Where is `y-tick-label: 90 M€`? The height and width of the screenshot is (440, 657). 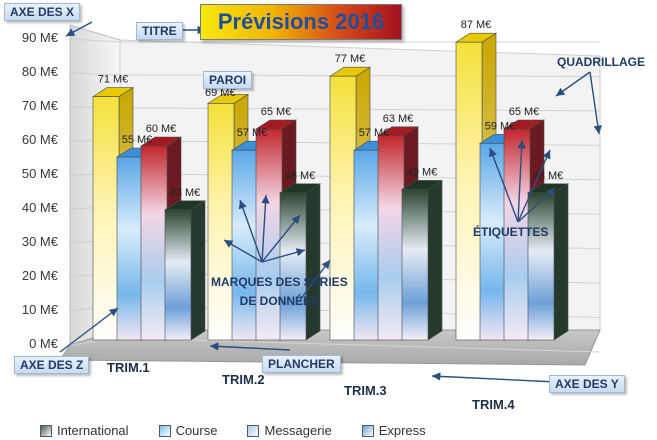
y-tick-label: 90 M€ is located at coordinates (40, 37).